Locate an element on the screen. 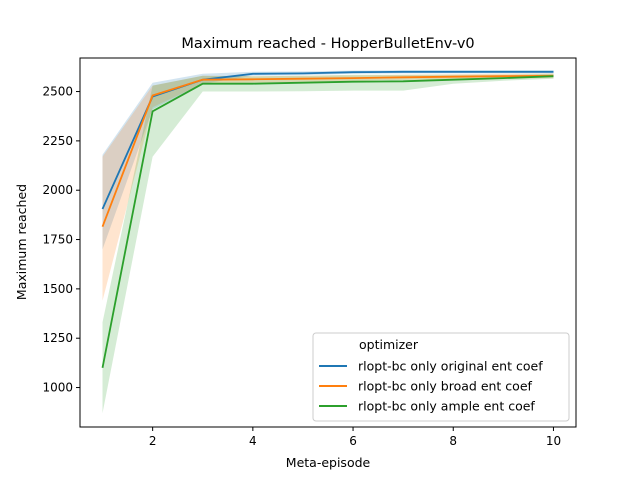 Image resolution: width=640 pixels, height=480 pixels. y-tick-label: 1000 is located at coordinates (57, 388).